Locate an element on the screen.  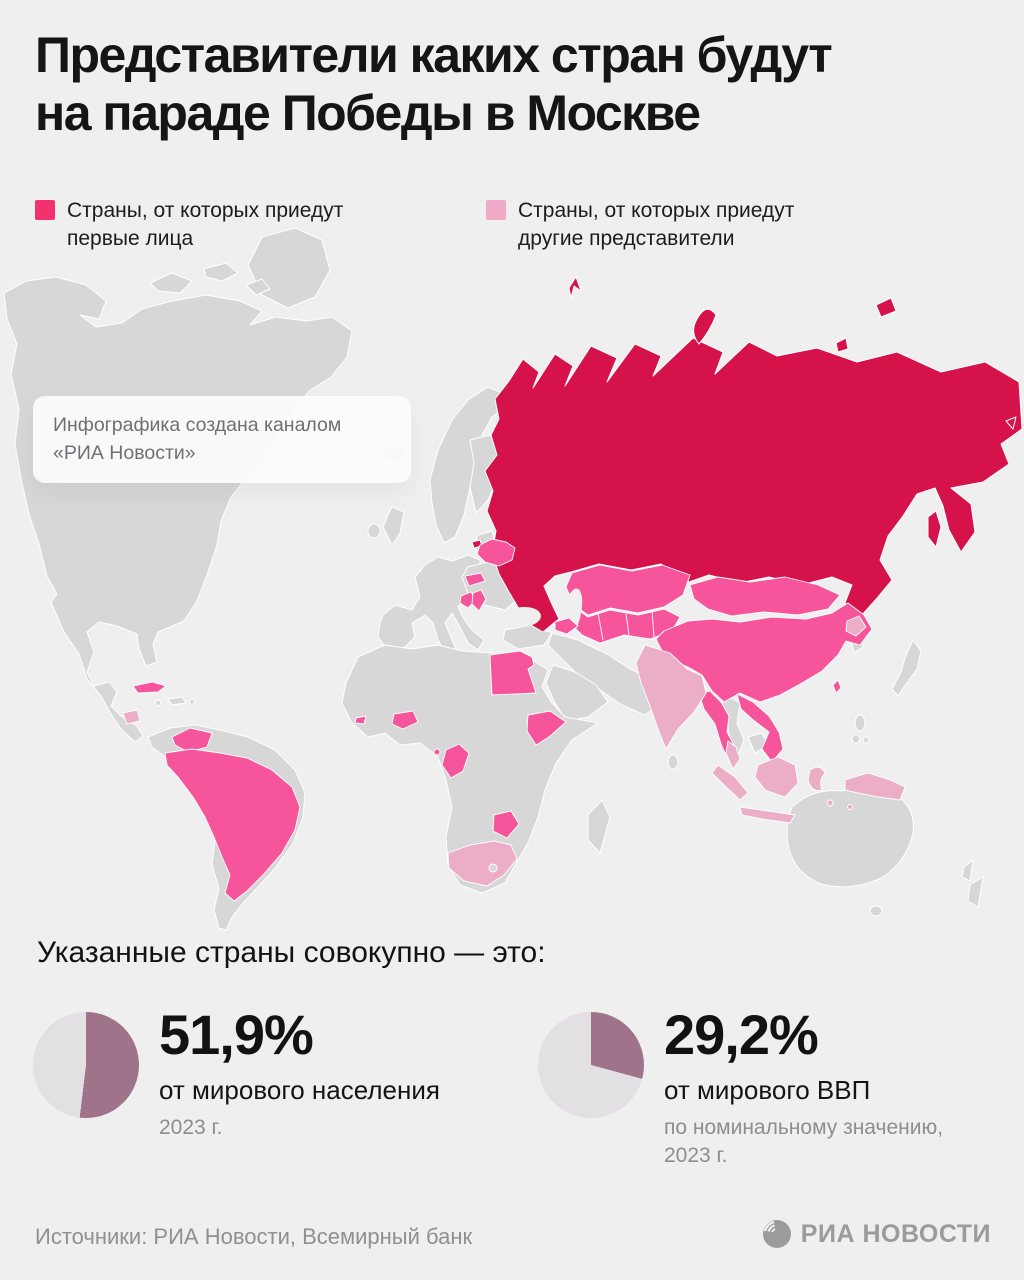
landmass-jamaica is located at coordinates (158, 703).